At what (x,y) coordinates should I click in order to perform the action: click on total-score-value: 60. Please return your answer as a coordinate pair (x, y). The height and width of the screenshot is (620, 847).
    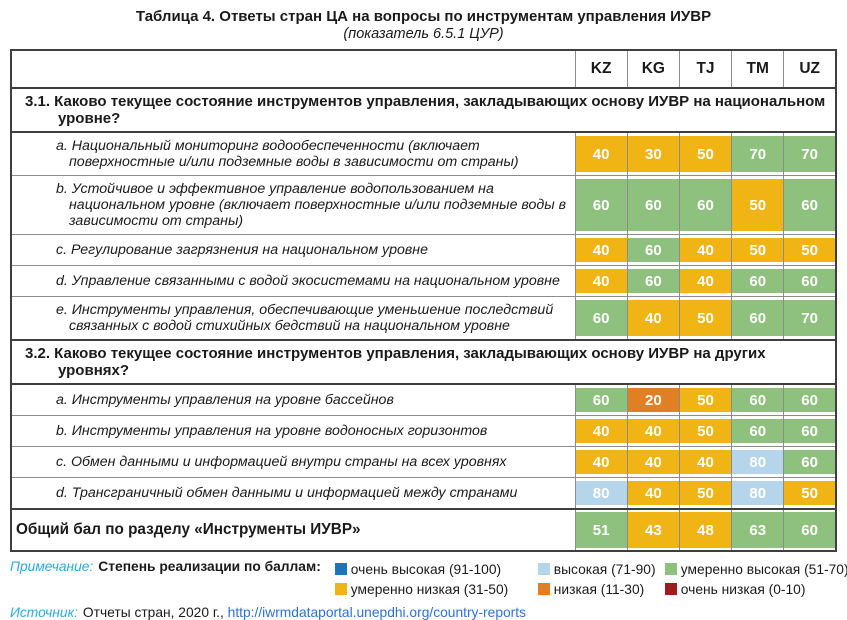
    Looking at the image, I should click on (809, 530).